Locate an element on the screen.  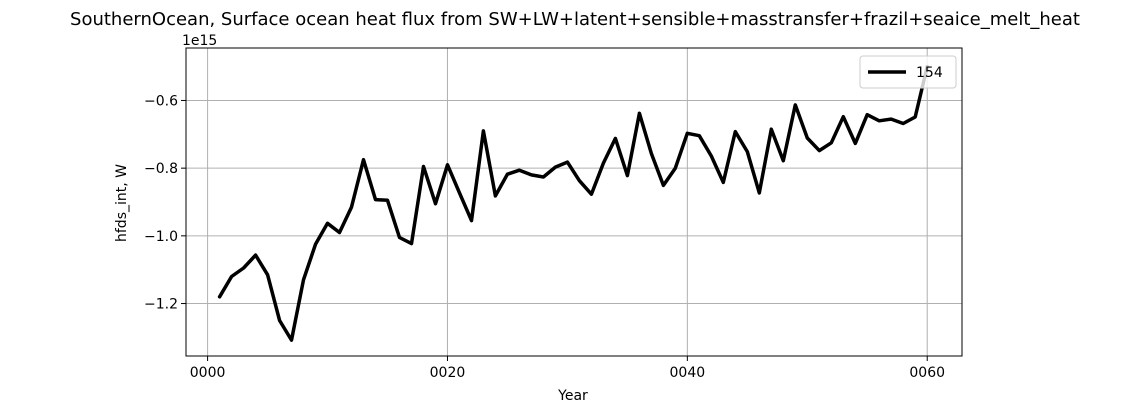
x-axis-label: Year is located at coordinates (572, 396).